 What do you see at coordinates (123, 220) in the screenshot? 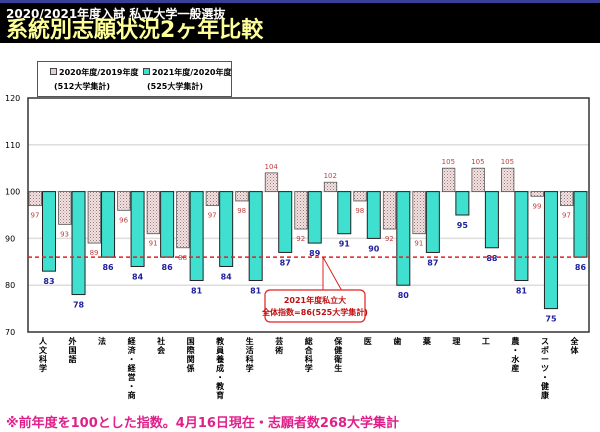
I see `data-label-2020: 96` at bounding box center [123, 220].